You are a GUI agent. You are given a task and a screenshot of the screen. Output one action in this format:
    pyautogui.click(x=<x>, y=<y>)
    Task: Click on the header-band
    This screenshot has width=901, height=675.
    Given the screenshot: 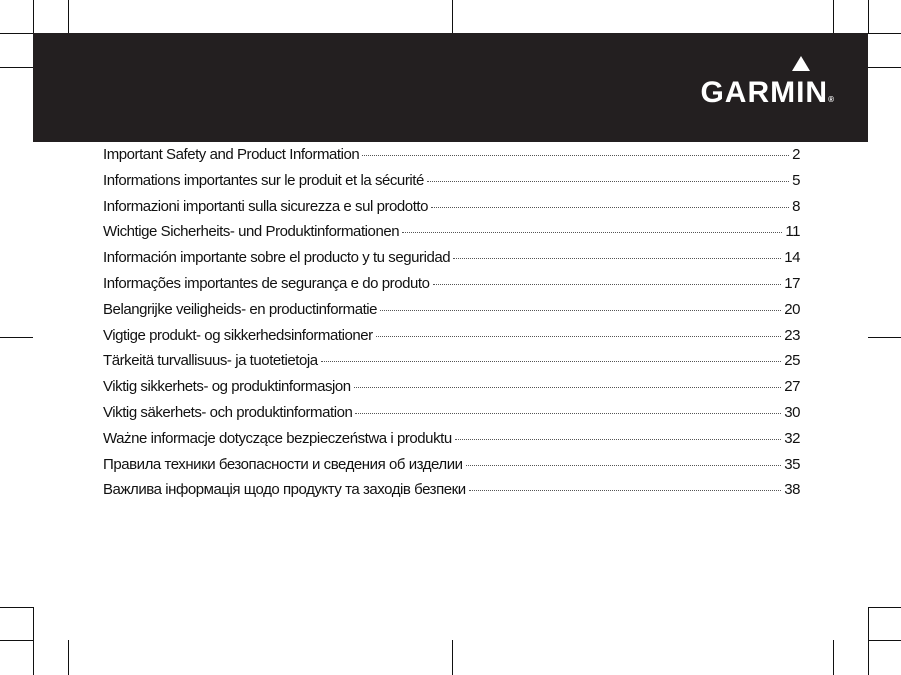 What is the action you would take?
    pyautogui.click(x=450, y=87)
    